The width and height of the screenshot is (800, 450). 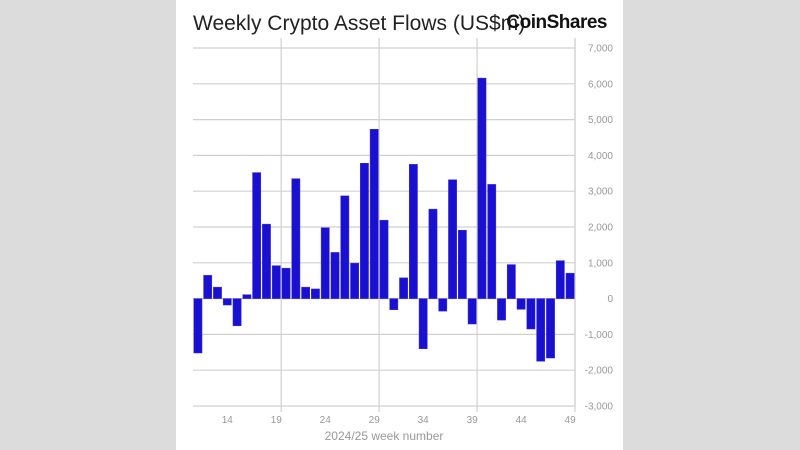 I want to click on y-tick-label: 6,000, so click(x=600, y=84).